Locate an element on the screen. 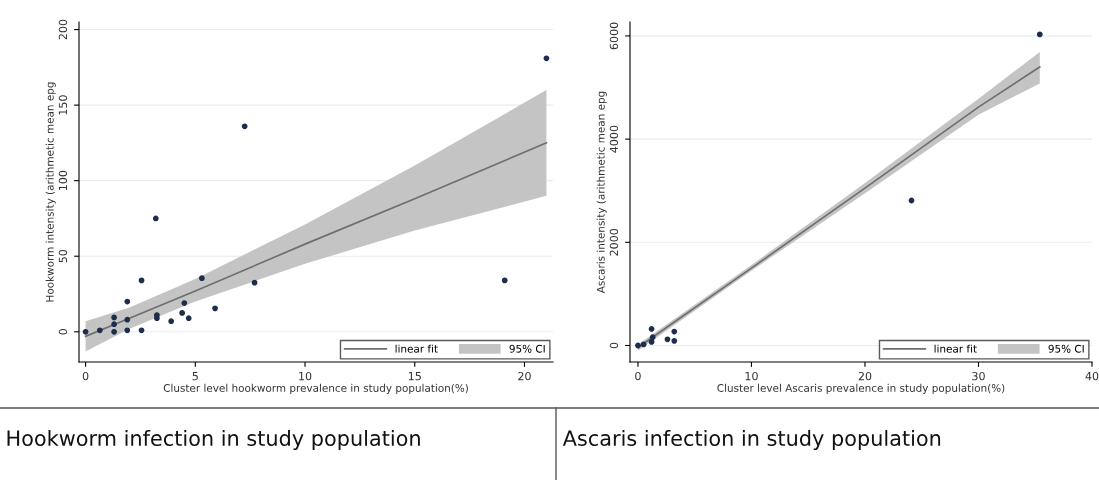 The width and height of the screenshot is (1099, 480). x-tick-label: 30 is located at coordinates (978, 376).